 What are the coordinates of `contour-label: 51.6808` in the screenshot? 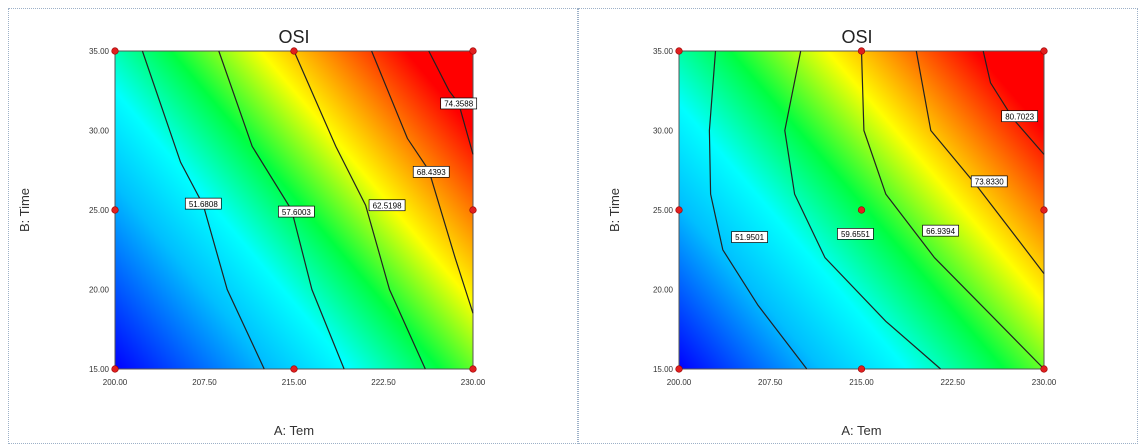 It's located at (203, 204).